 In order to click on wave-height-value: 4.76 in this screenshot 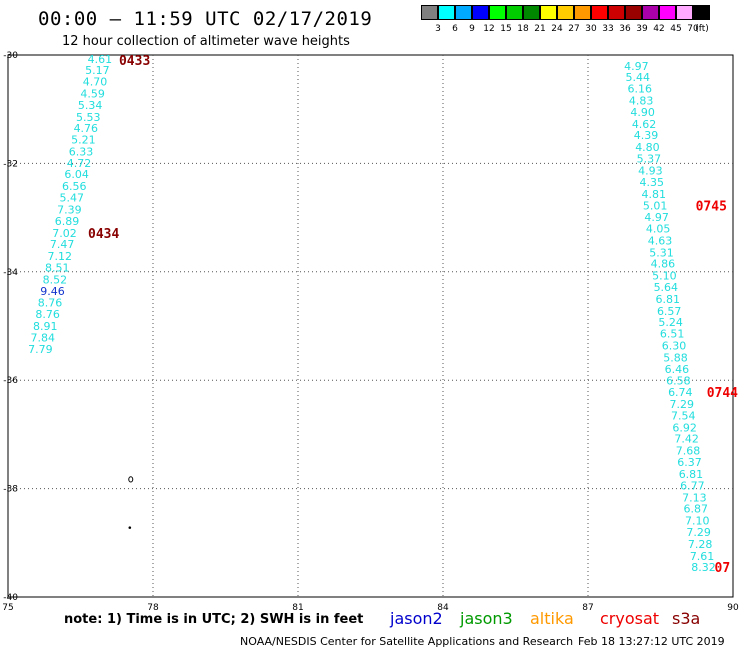, I will do `click(86, 128)`.